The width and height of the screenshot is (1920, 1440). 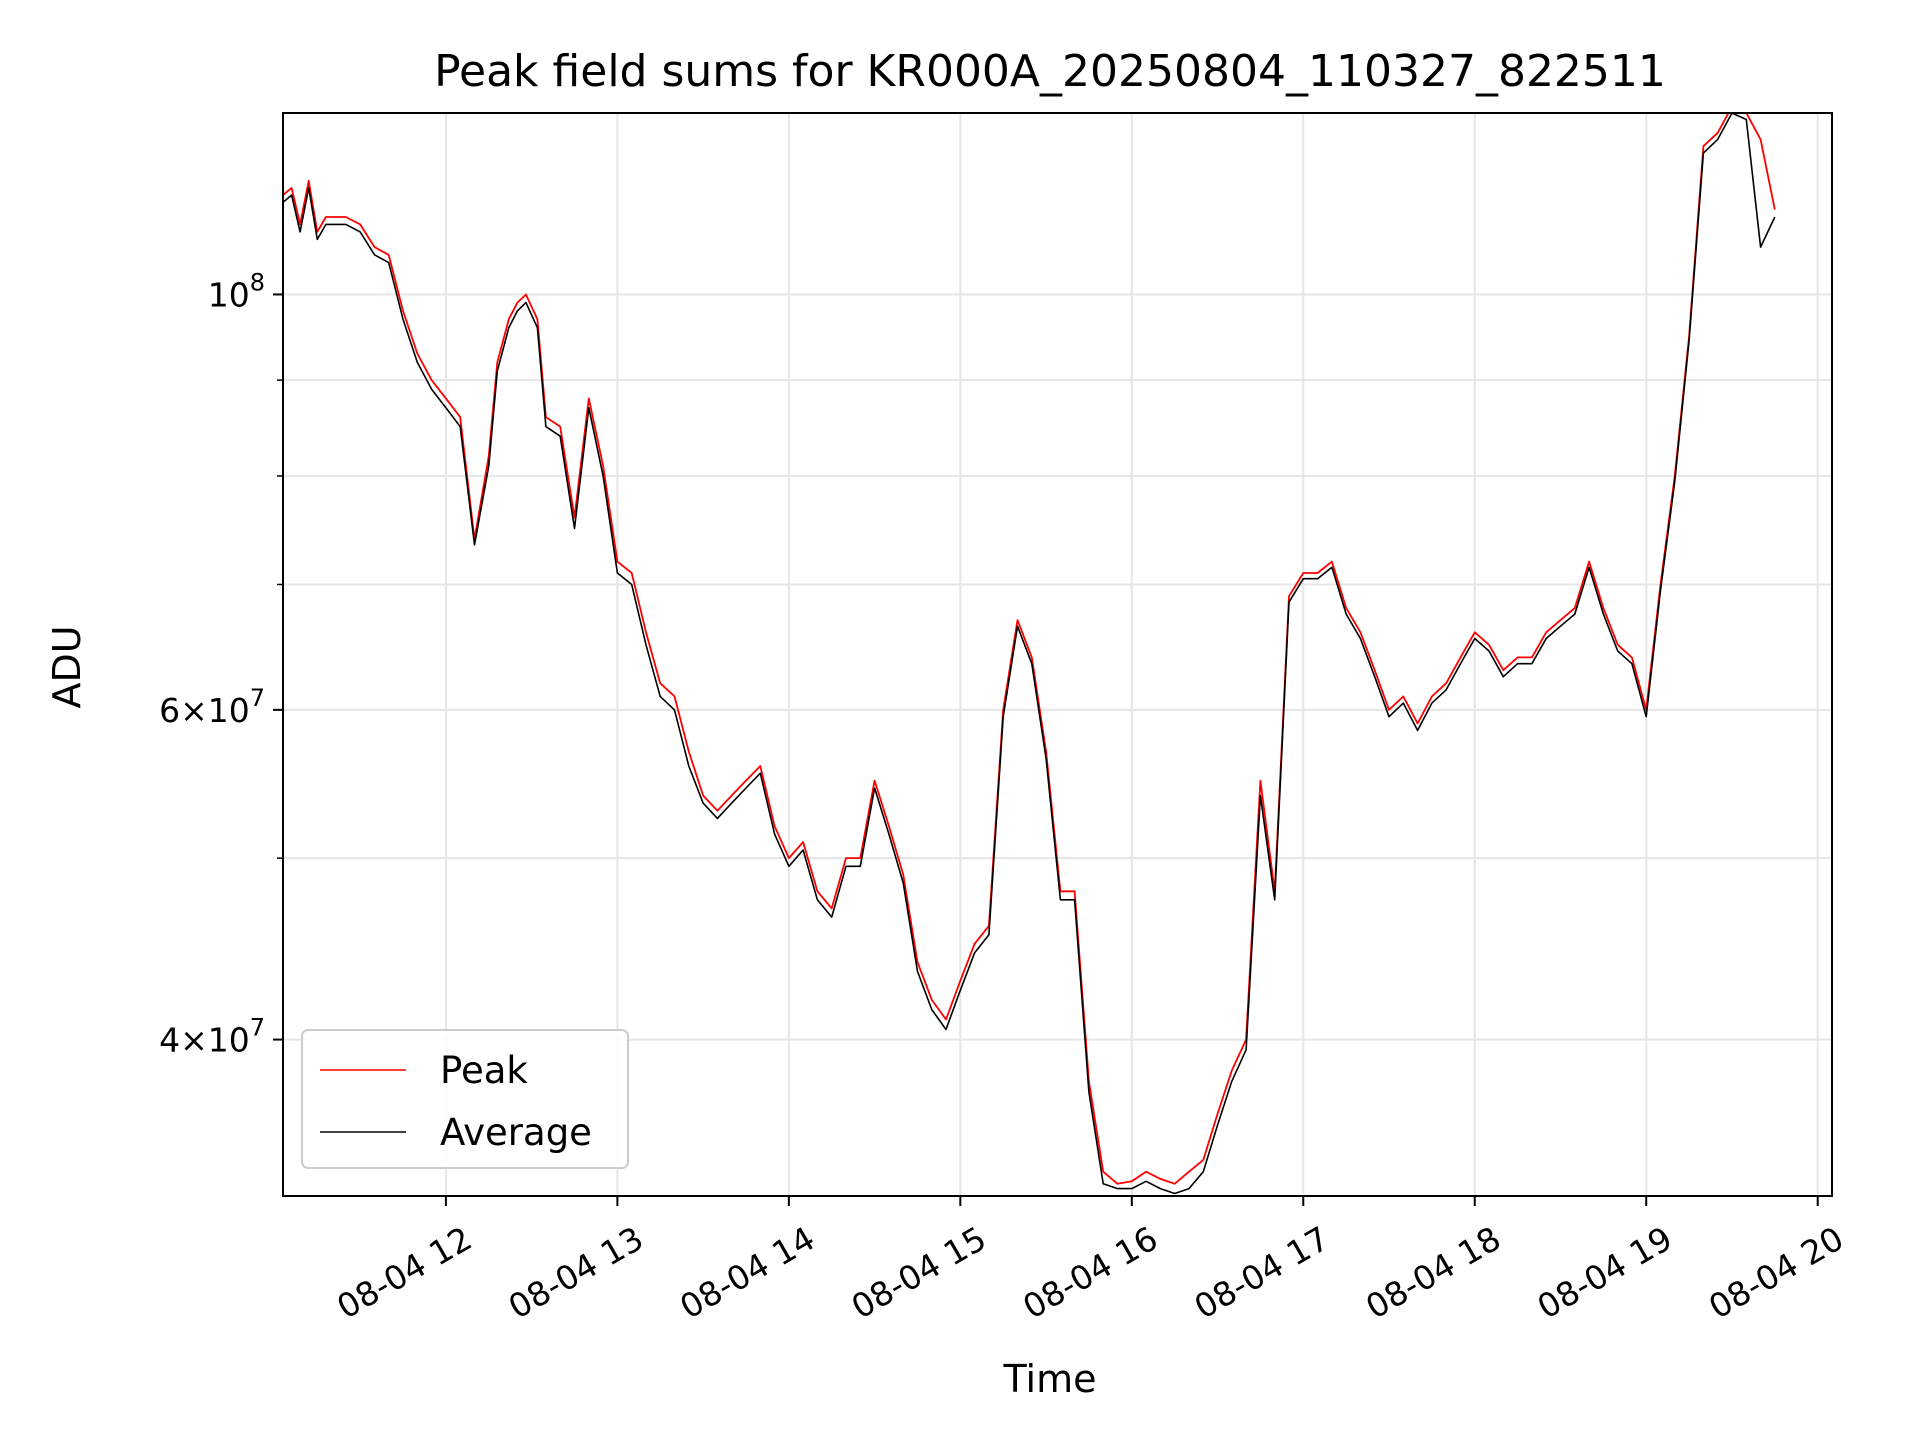 I want to click on y-tick-exponent: 8, so click(x=257, y=282).